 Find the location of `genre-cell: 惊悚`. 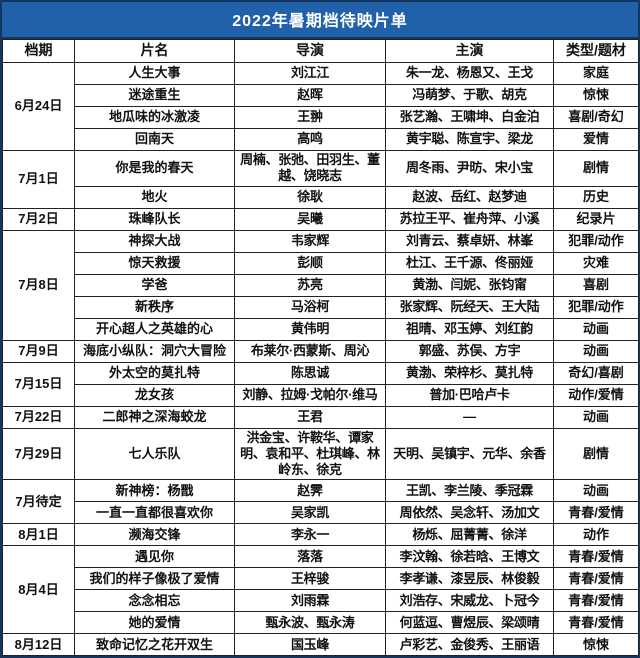

genre-cell: 惊悚 is located at coordinates (596, 645).